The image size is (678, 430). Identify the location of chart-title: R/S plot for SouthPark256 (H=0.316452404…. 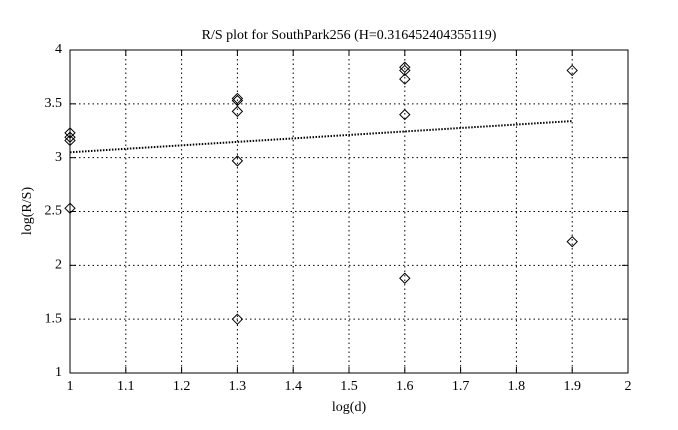
(349, 35).